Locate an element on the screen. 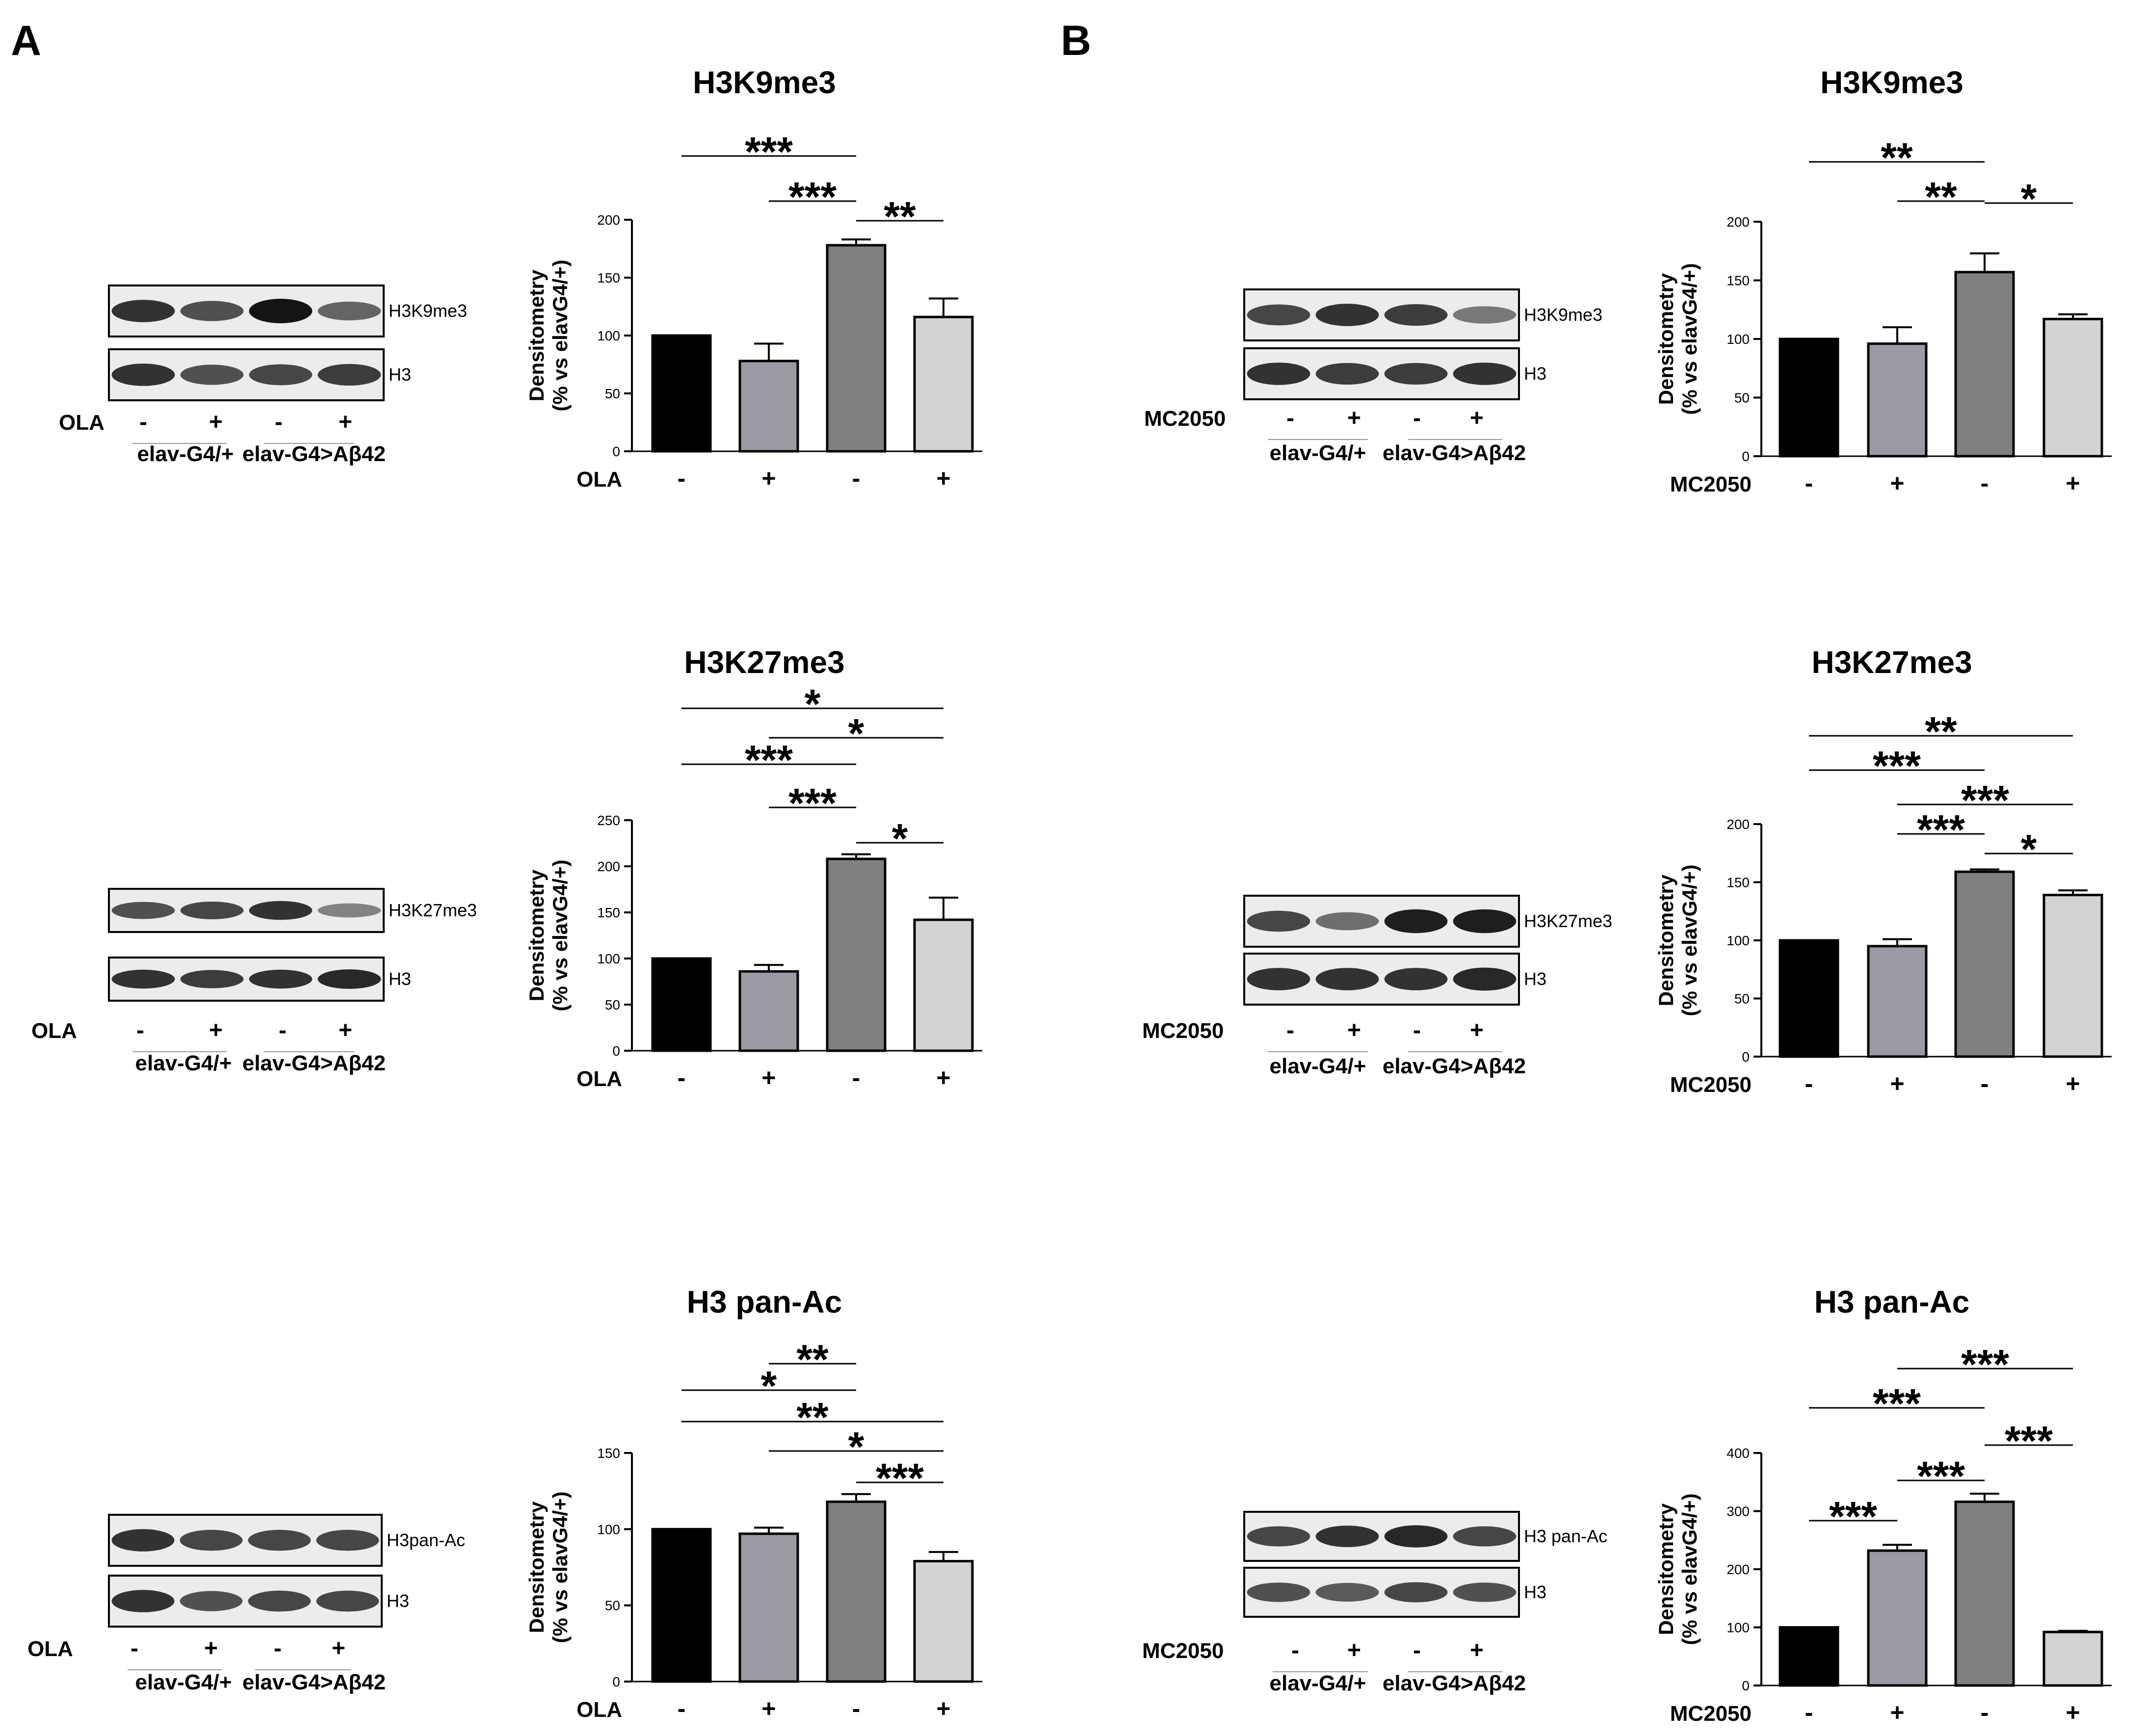  y-tick-label: 300 is located at coordinates (1738, 1511).